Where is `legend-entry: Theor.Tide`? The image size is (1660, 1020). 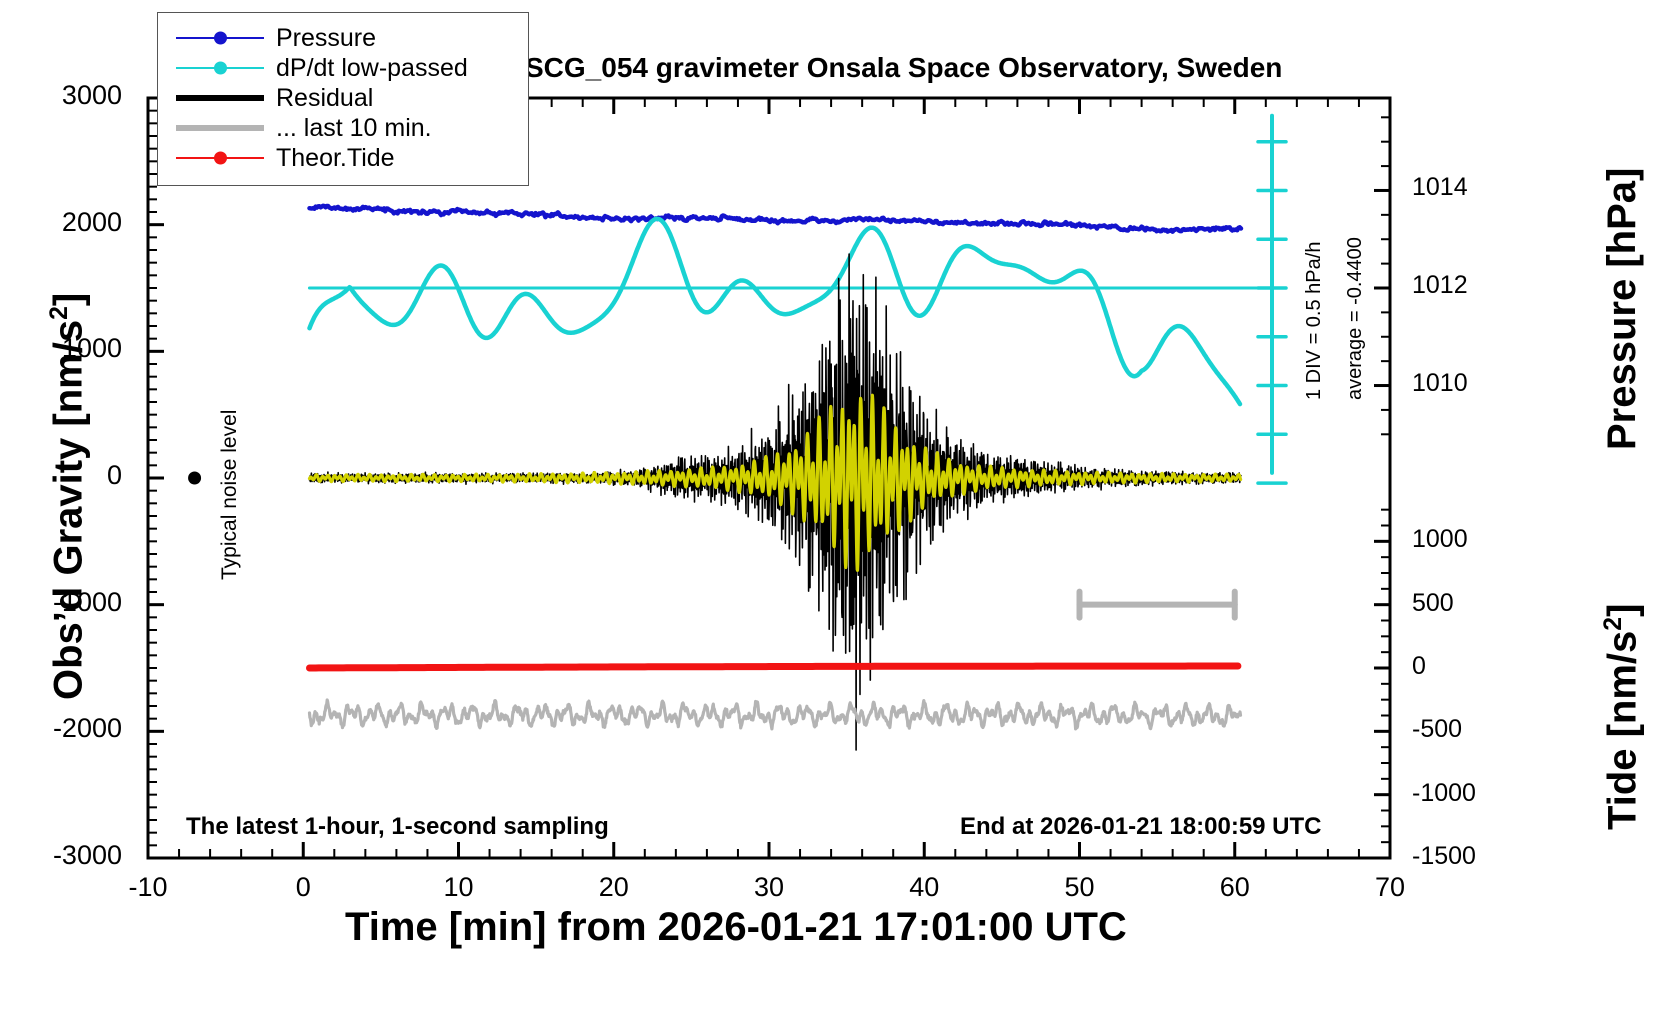
legend-entry: Theor.Tide is located at coordinates (352, 158).